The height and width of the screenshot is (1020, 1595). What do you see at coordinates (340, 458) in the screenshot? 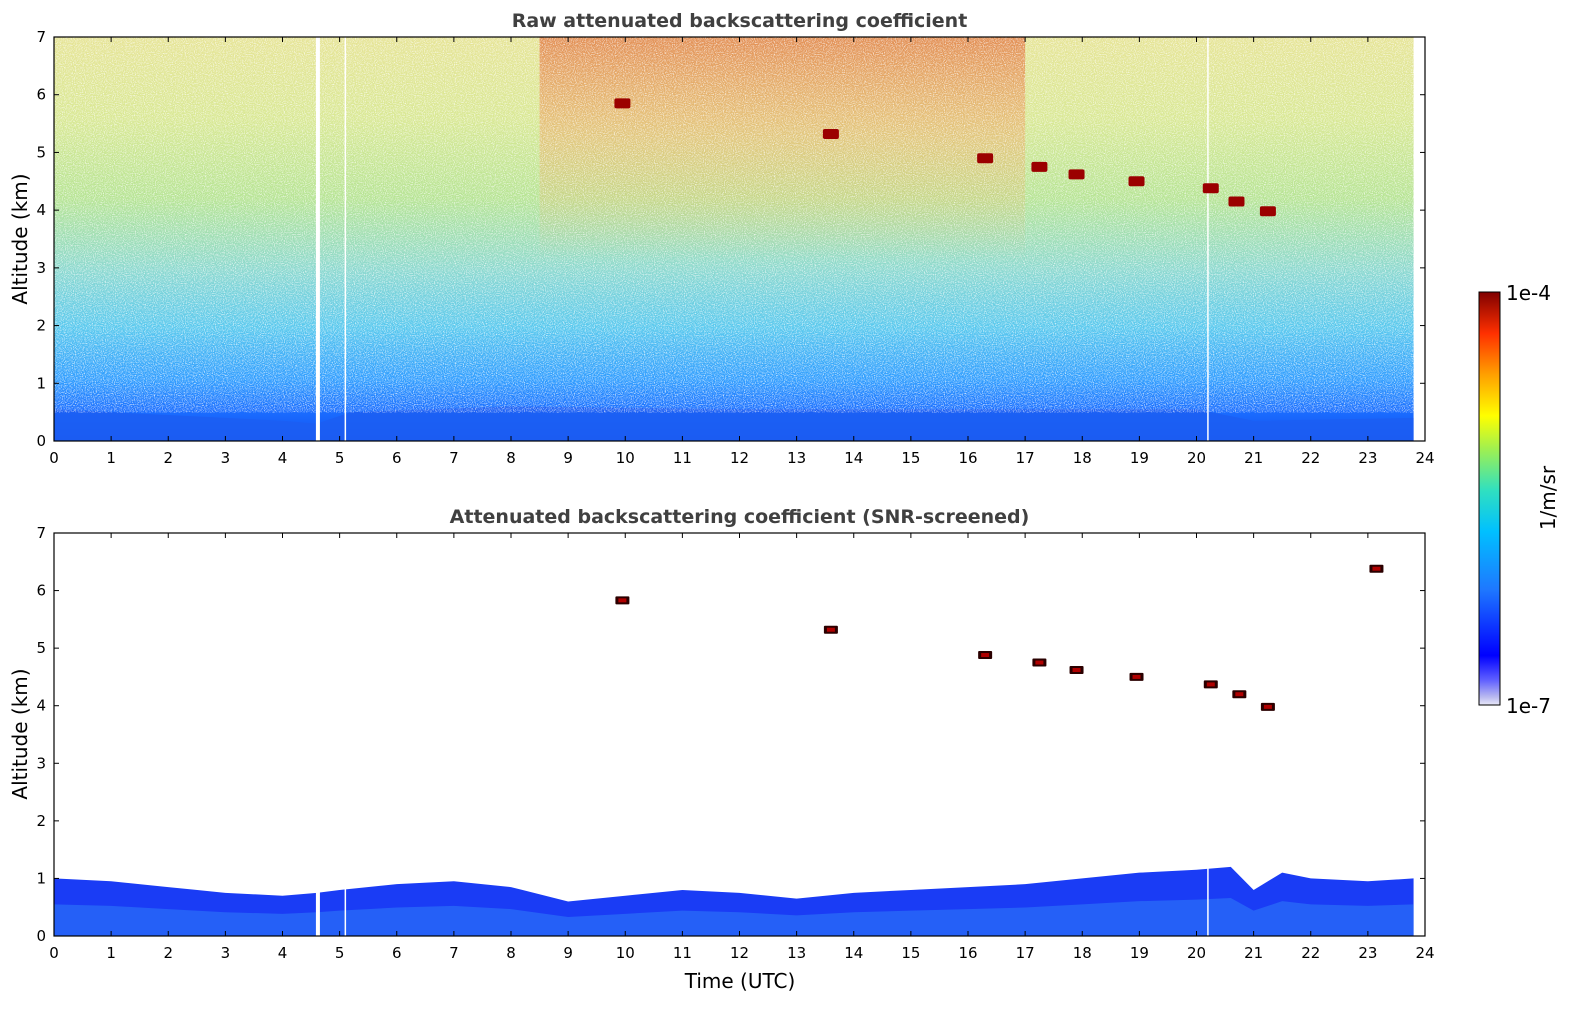
I see `raw-x-tick-label: 5` at bounding box center [340, 458].